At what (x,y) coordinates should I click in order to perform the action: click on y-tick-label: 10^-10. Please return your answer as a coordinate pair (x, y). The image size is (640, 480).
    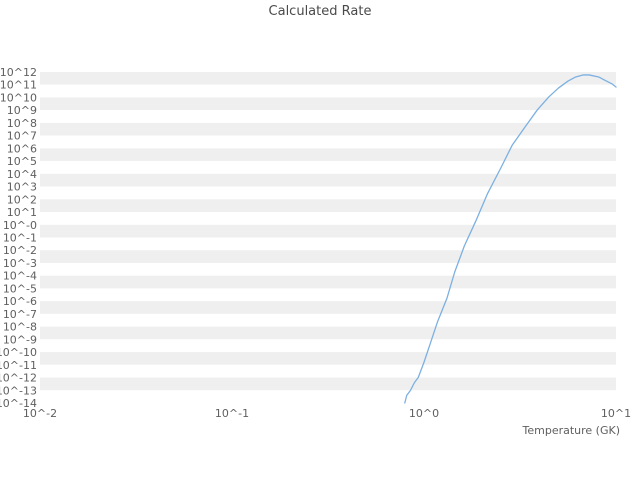
    Looking at the image, I should click on (18, 352).